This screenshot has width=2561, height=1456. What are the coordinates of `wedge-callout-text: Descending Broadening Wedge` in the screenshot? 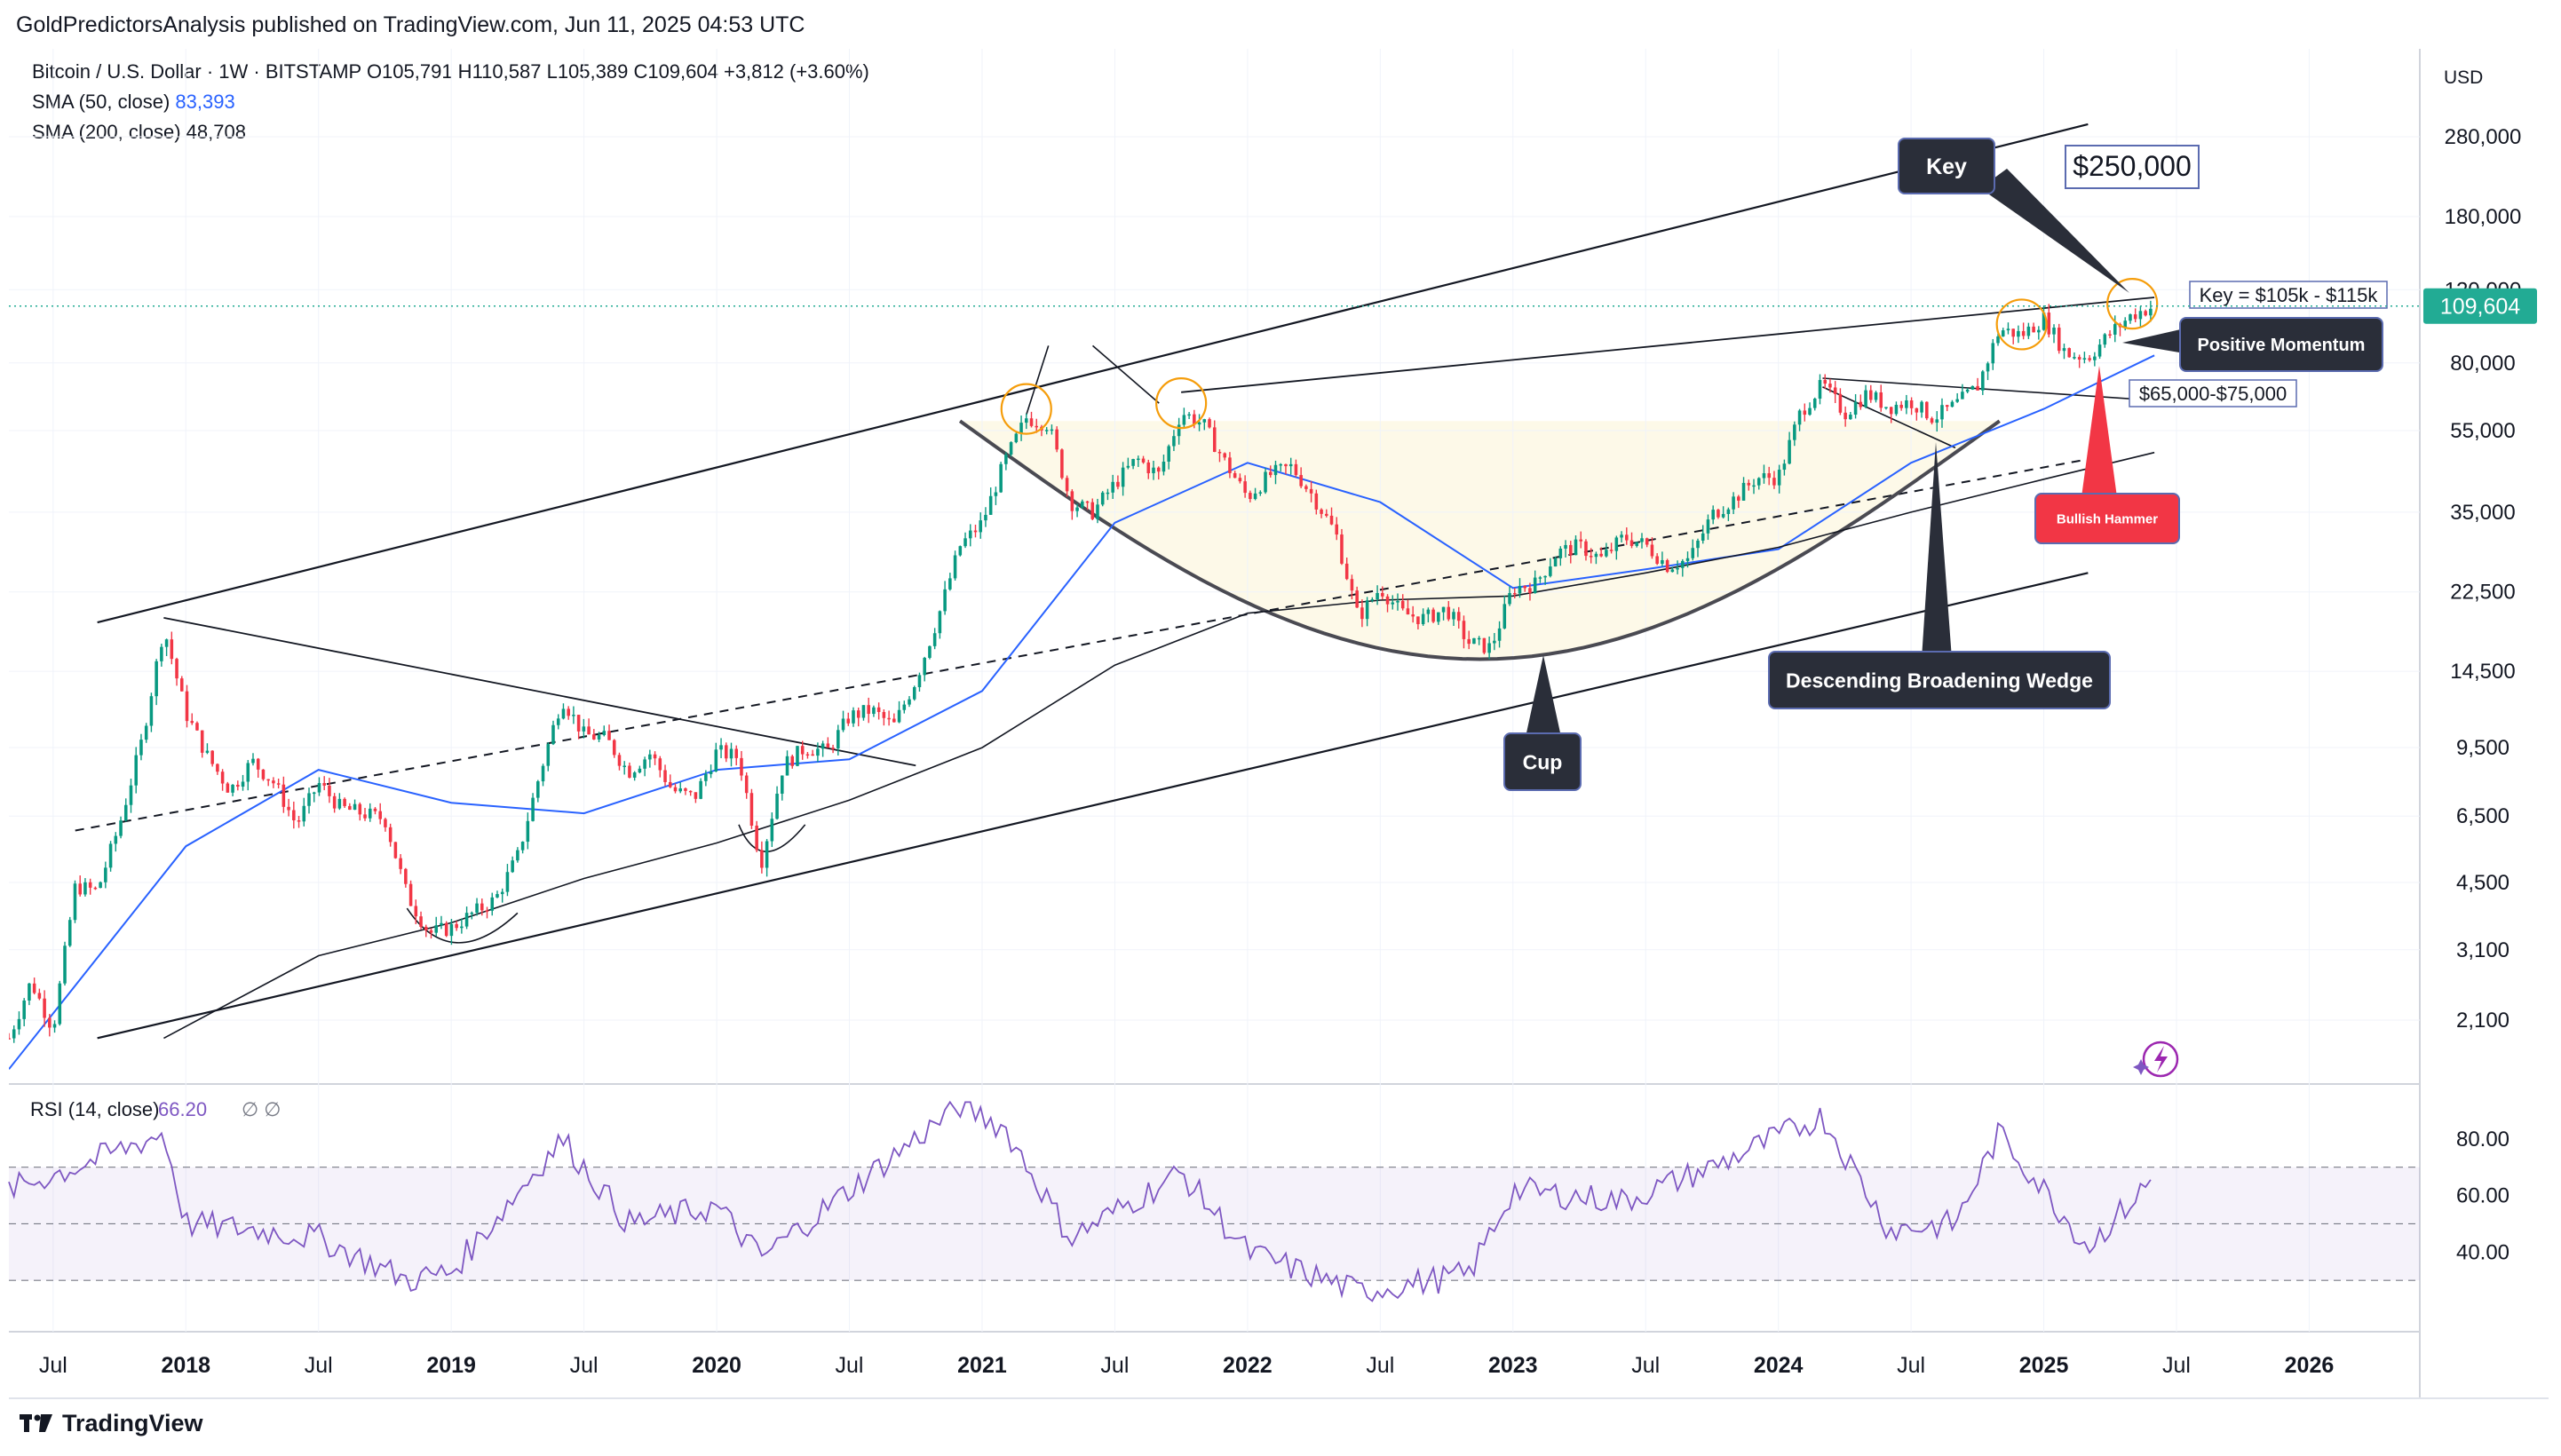 It's located at (1940, 680).